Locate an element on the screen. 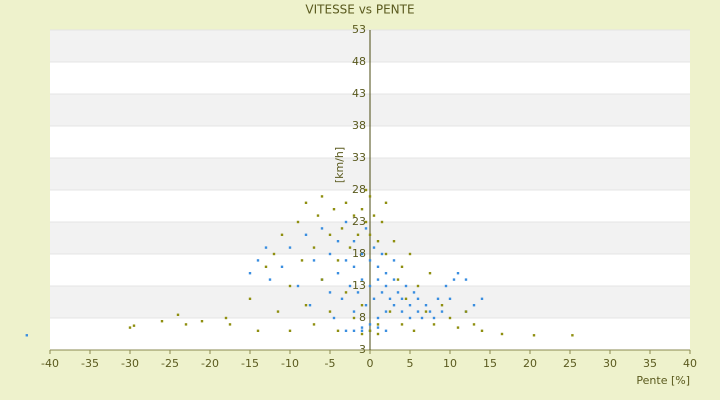 This screenshot has height=400, width=720. x-tick-label: -5 is located at coordinates (330, 363).